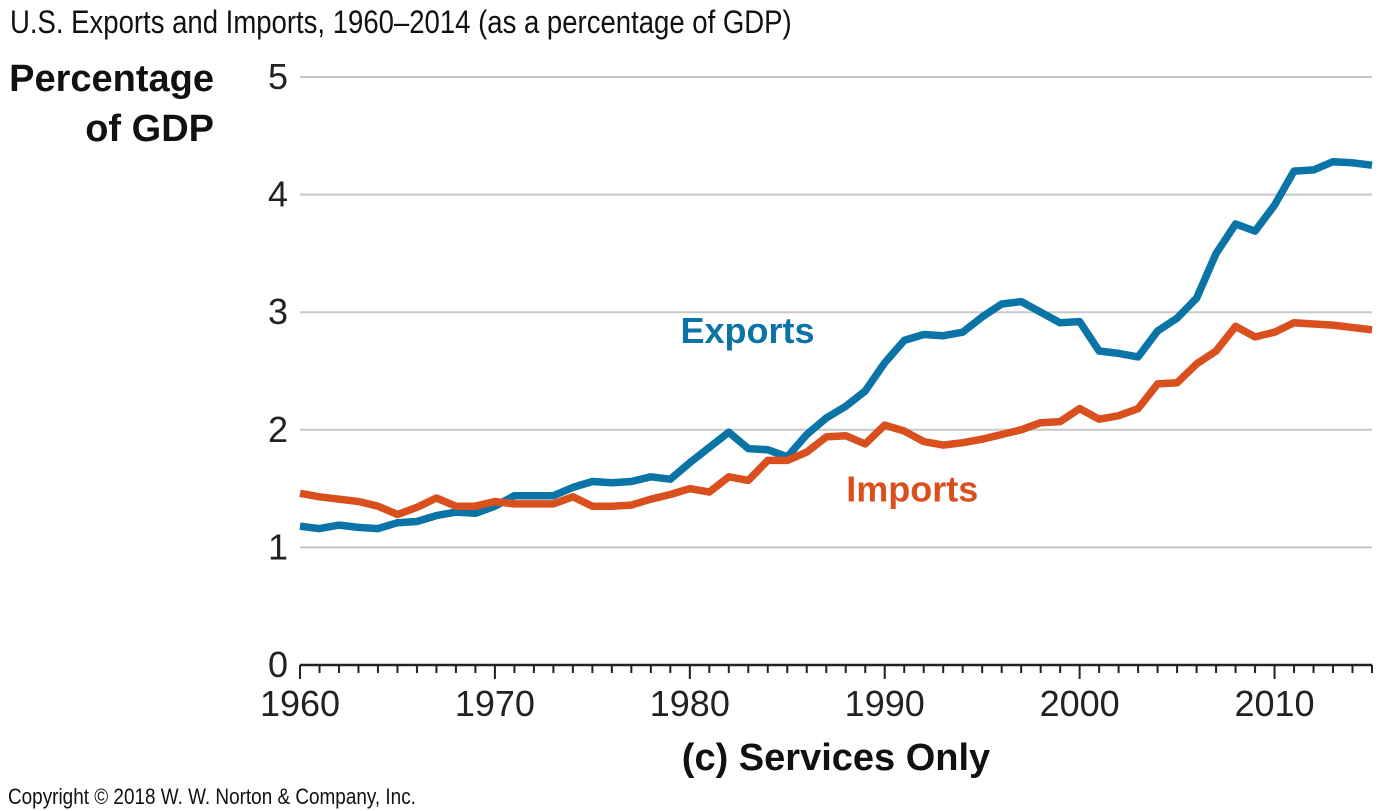  What do you see at coordinates (278, 370) in the screenshot?
I see `y-axis-ticks: 0 1 2 3 4 5` at bounding box center [278, 370].